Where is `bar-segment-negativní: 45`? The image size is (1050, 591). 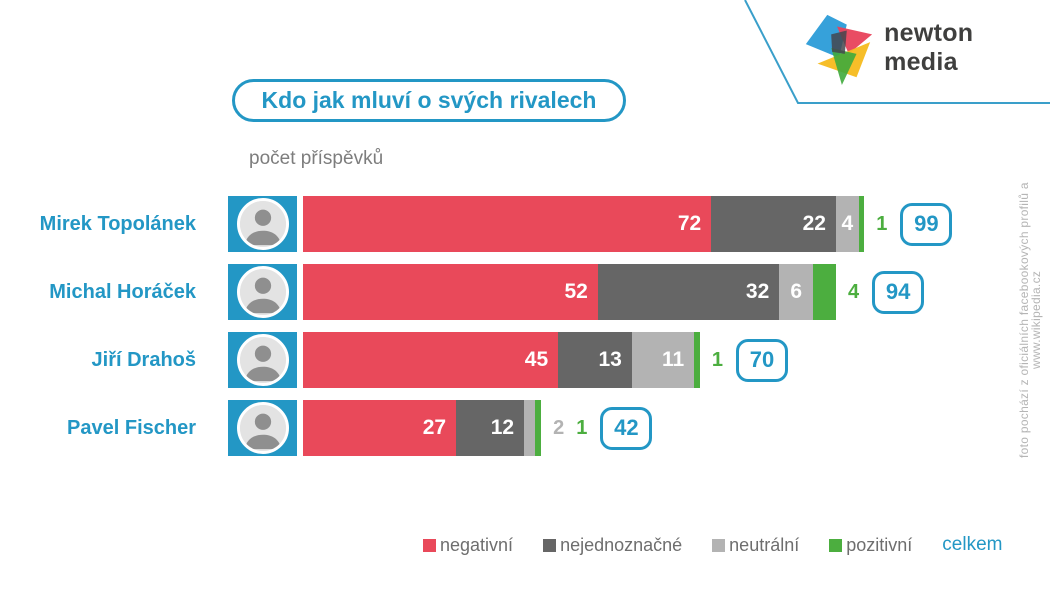
bar-segment-negativní: 45 is located at coordinates (431, 360).